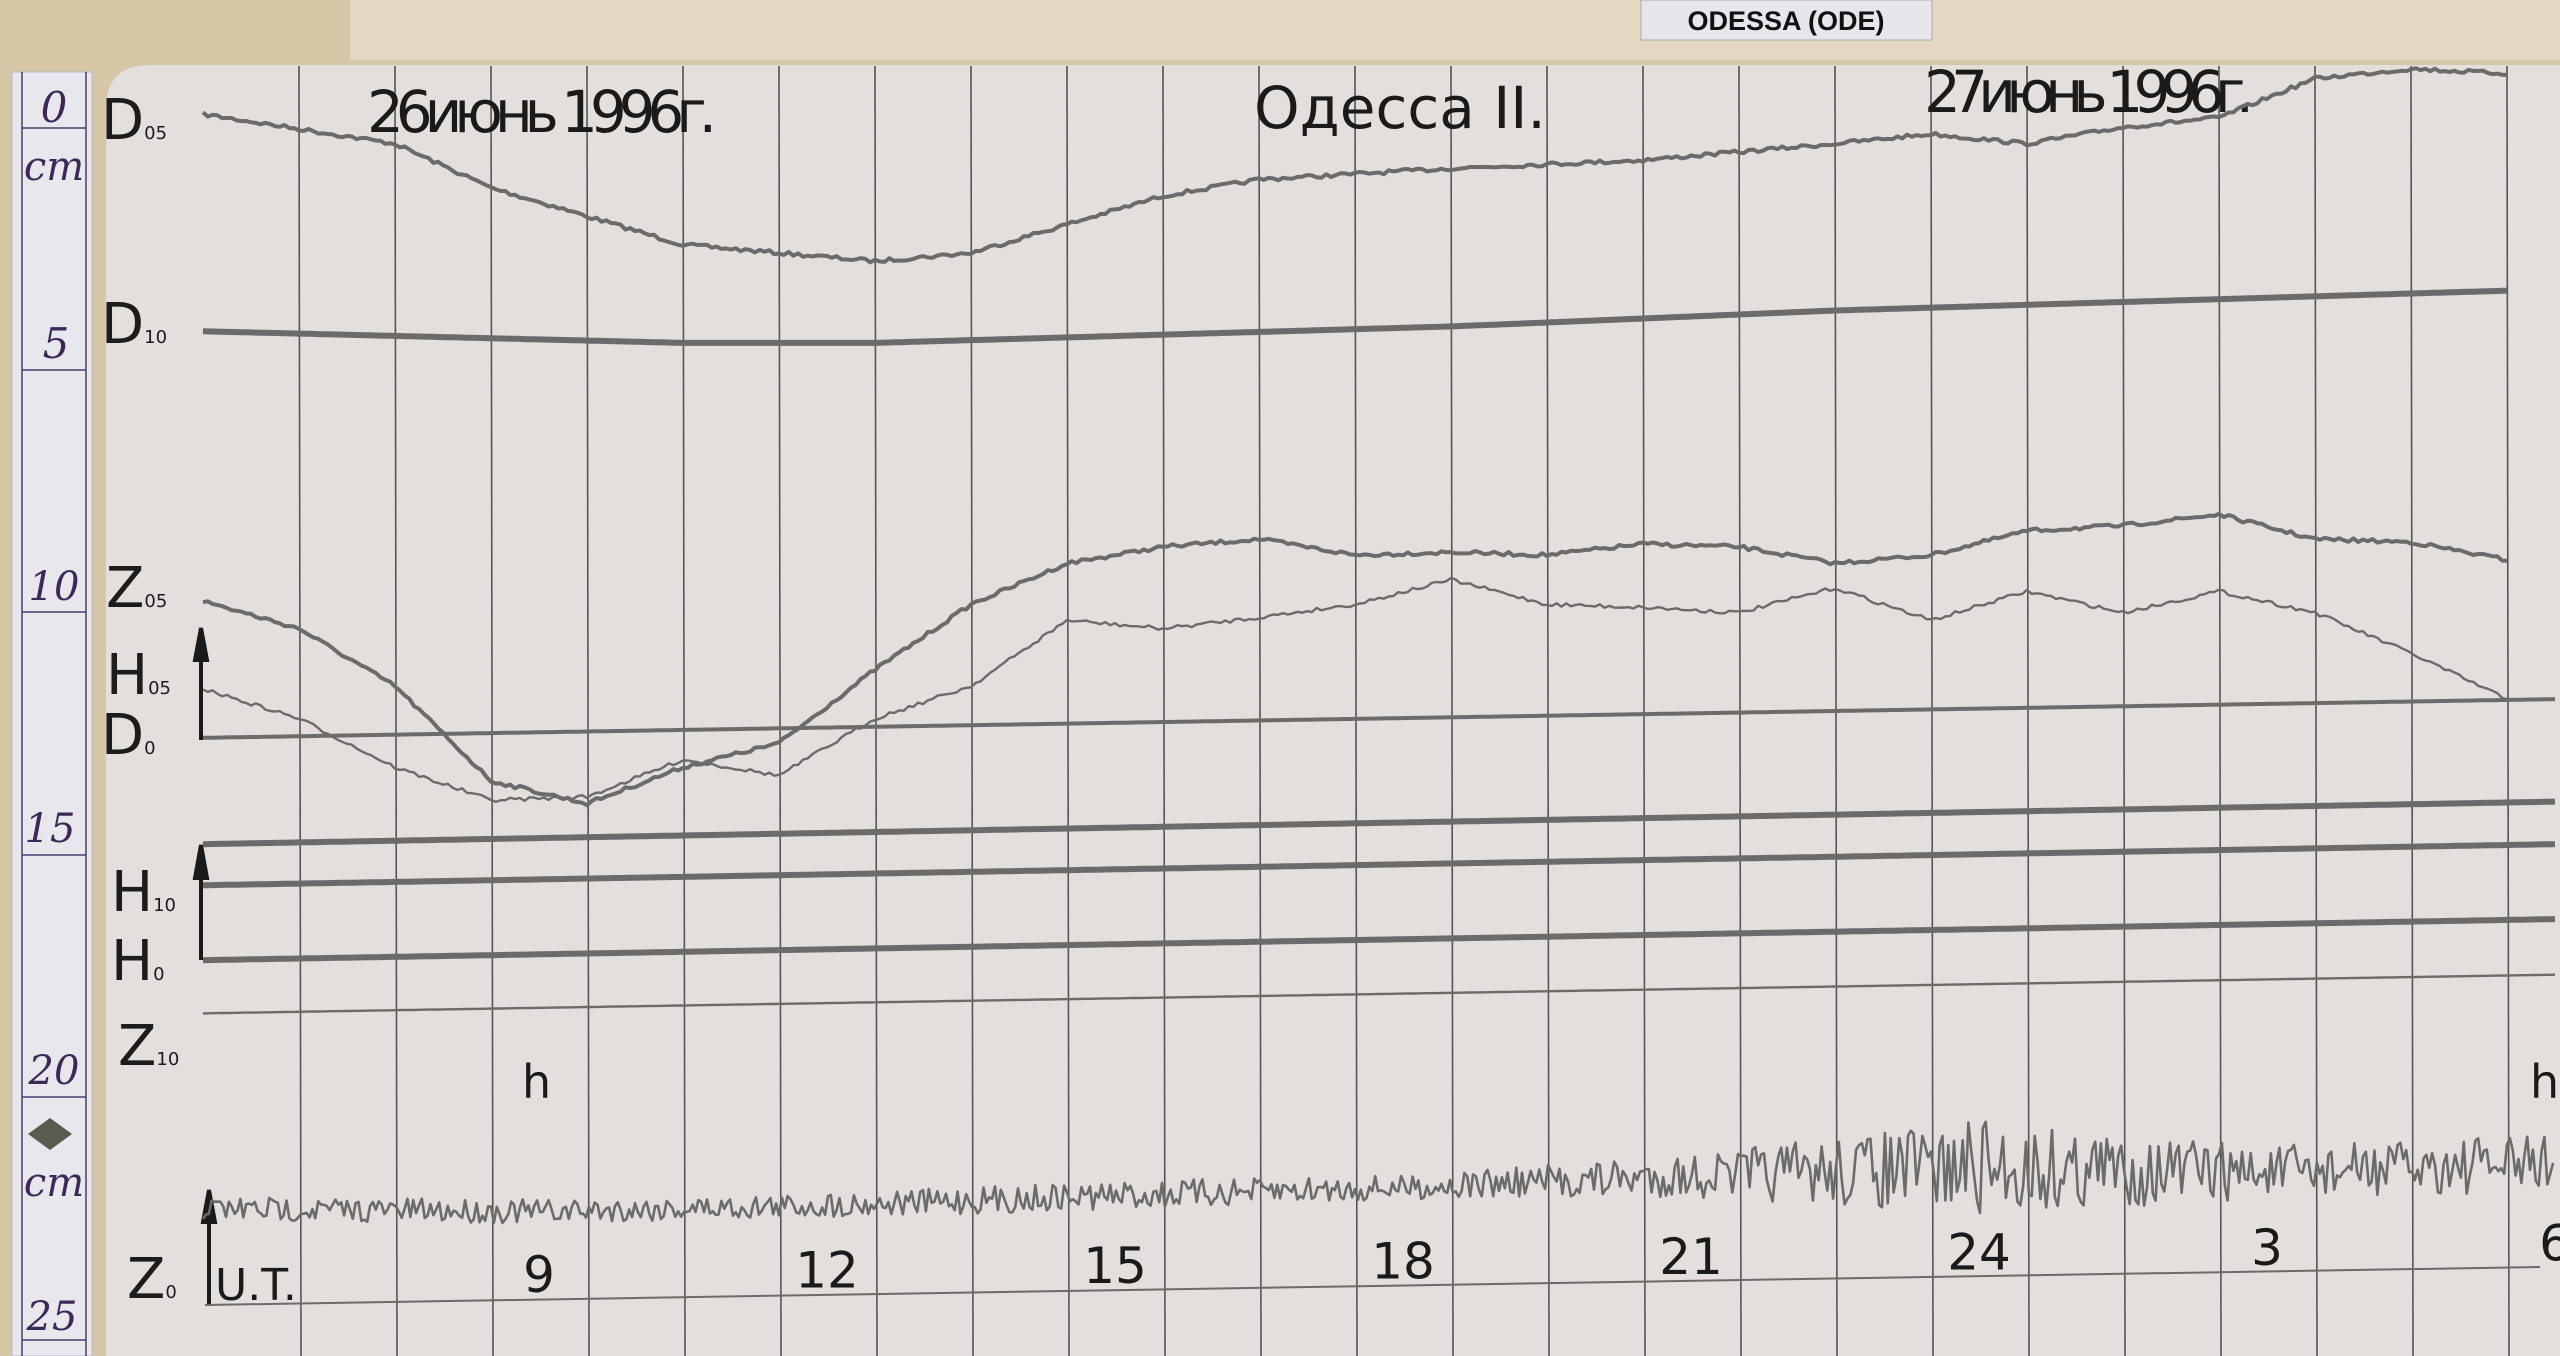  I want to click on plastic-sleeve, so click(1455, 30).